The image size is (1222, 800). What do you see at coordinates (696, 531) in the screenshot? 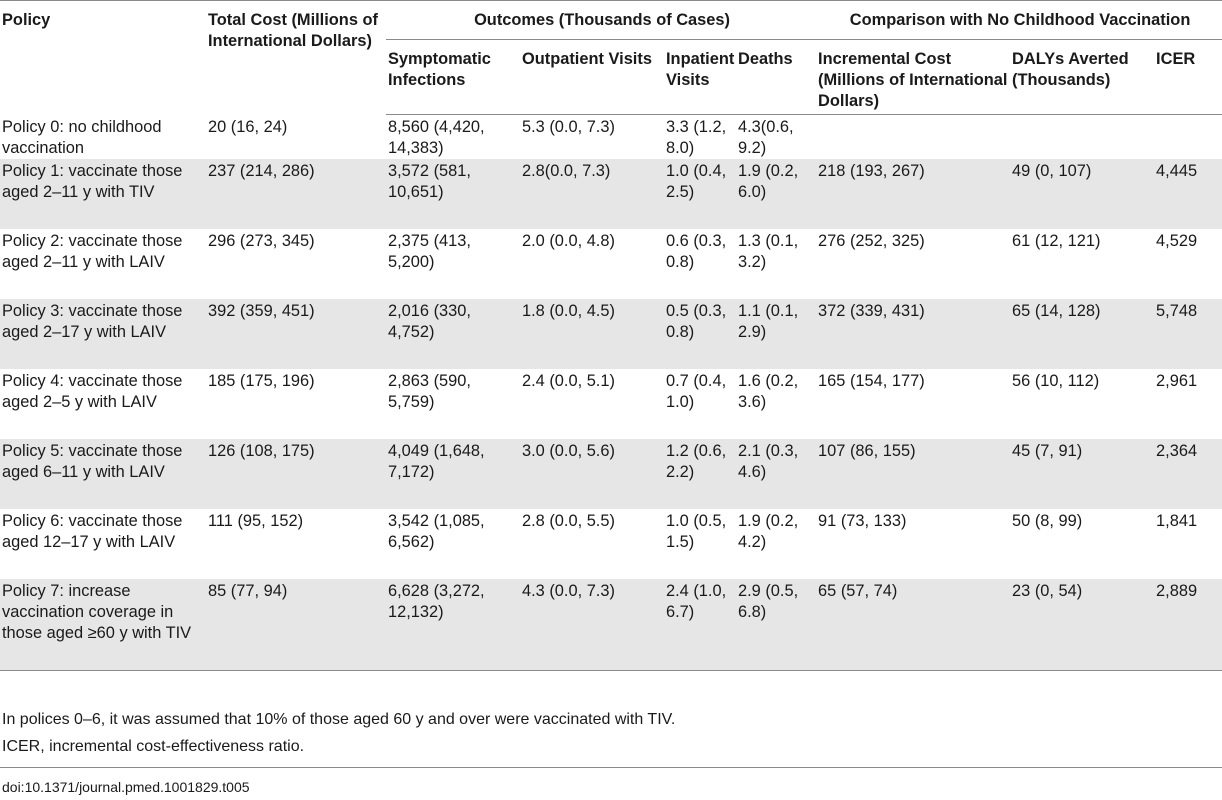
I see `cell-inpatient: 1.0 (0.5, 1.5)` at bounding box center [696, 531].